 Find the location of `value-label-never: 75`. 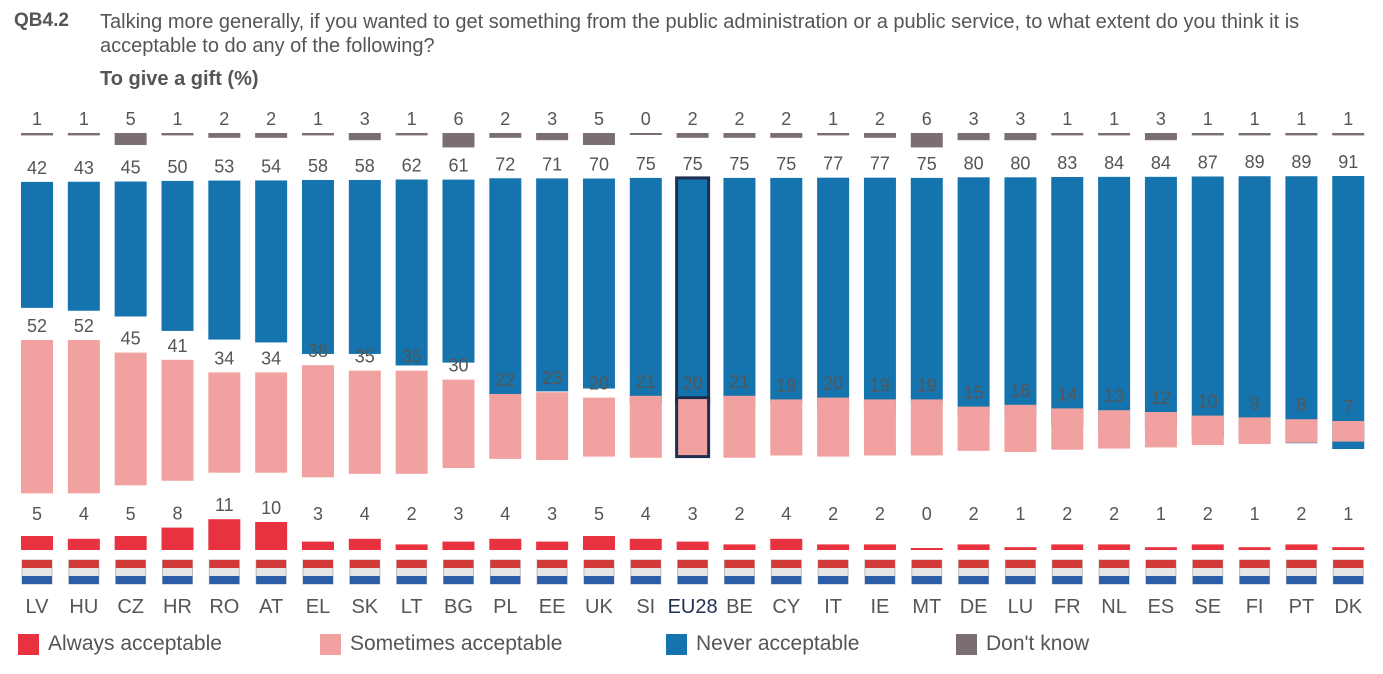

value-label-never: 75 is located at coordinates (693, 164).